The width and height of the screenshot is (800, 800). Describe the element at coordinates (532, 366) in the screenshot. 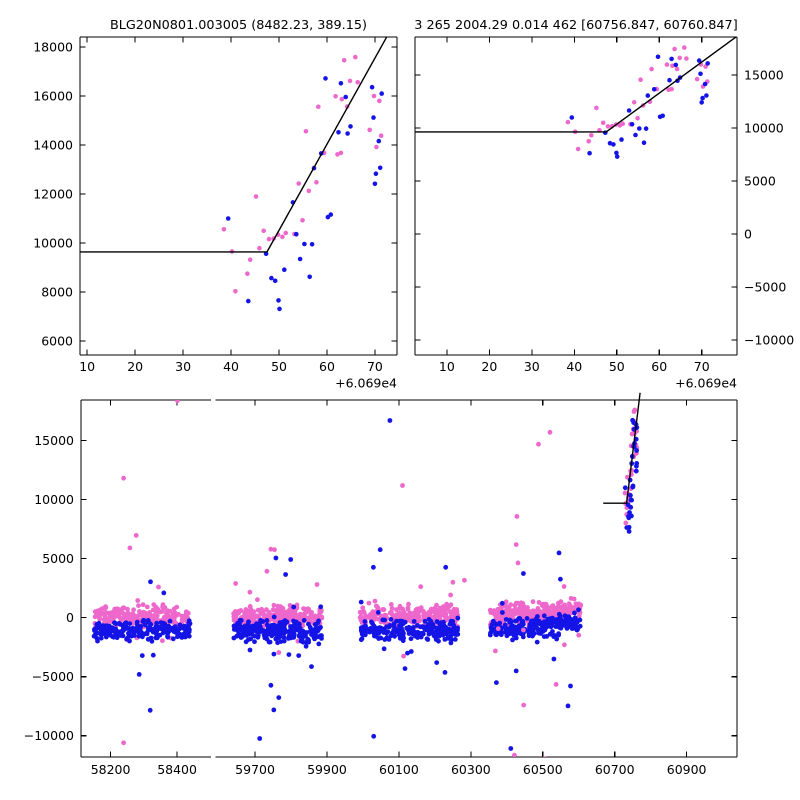

I see `x-tick-label: 30` at that location.